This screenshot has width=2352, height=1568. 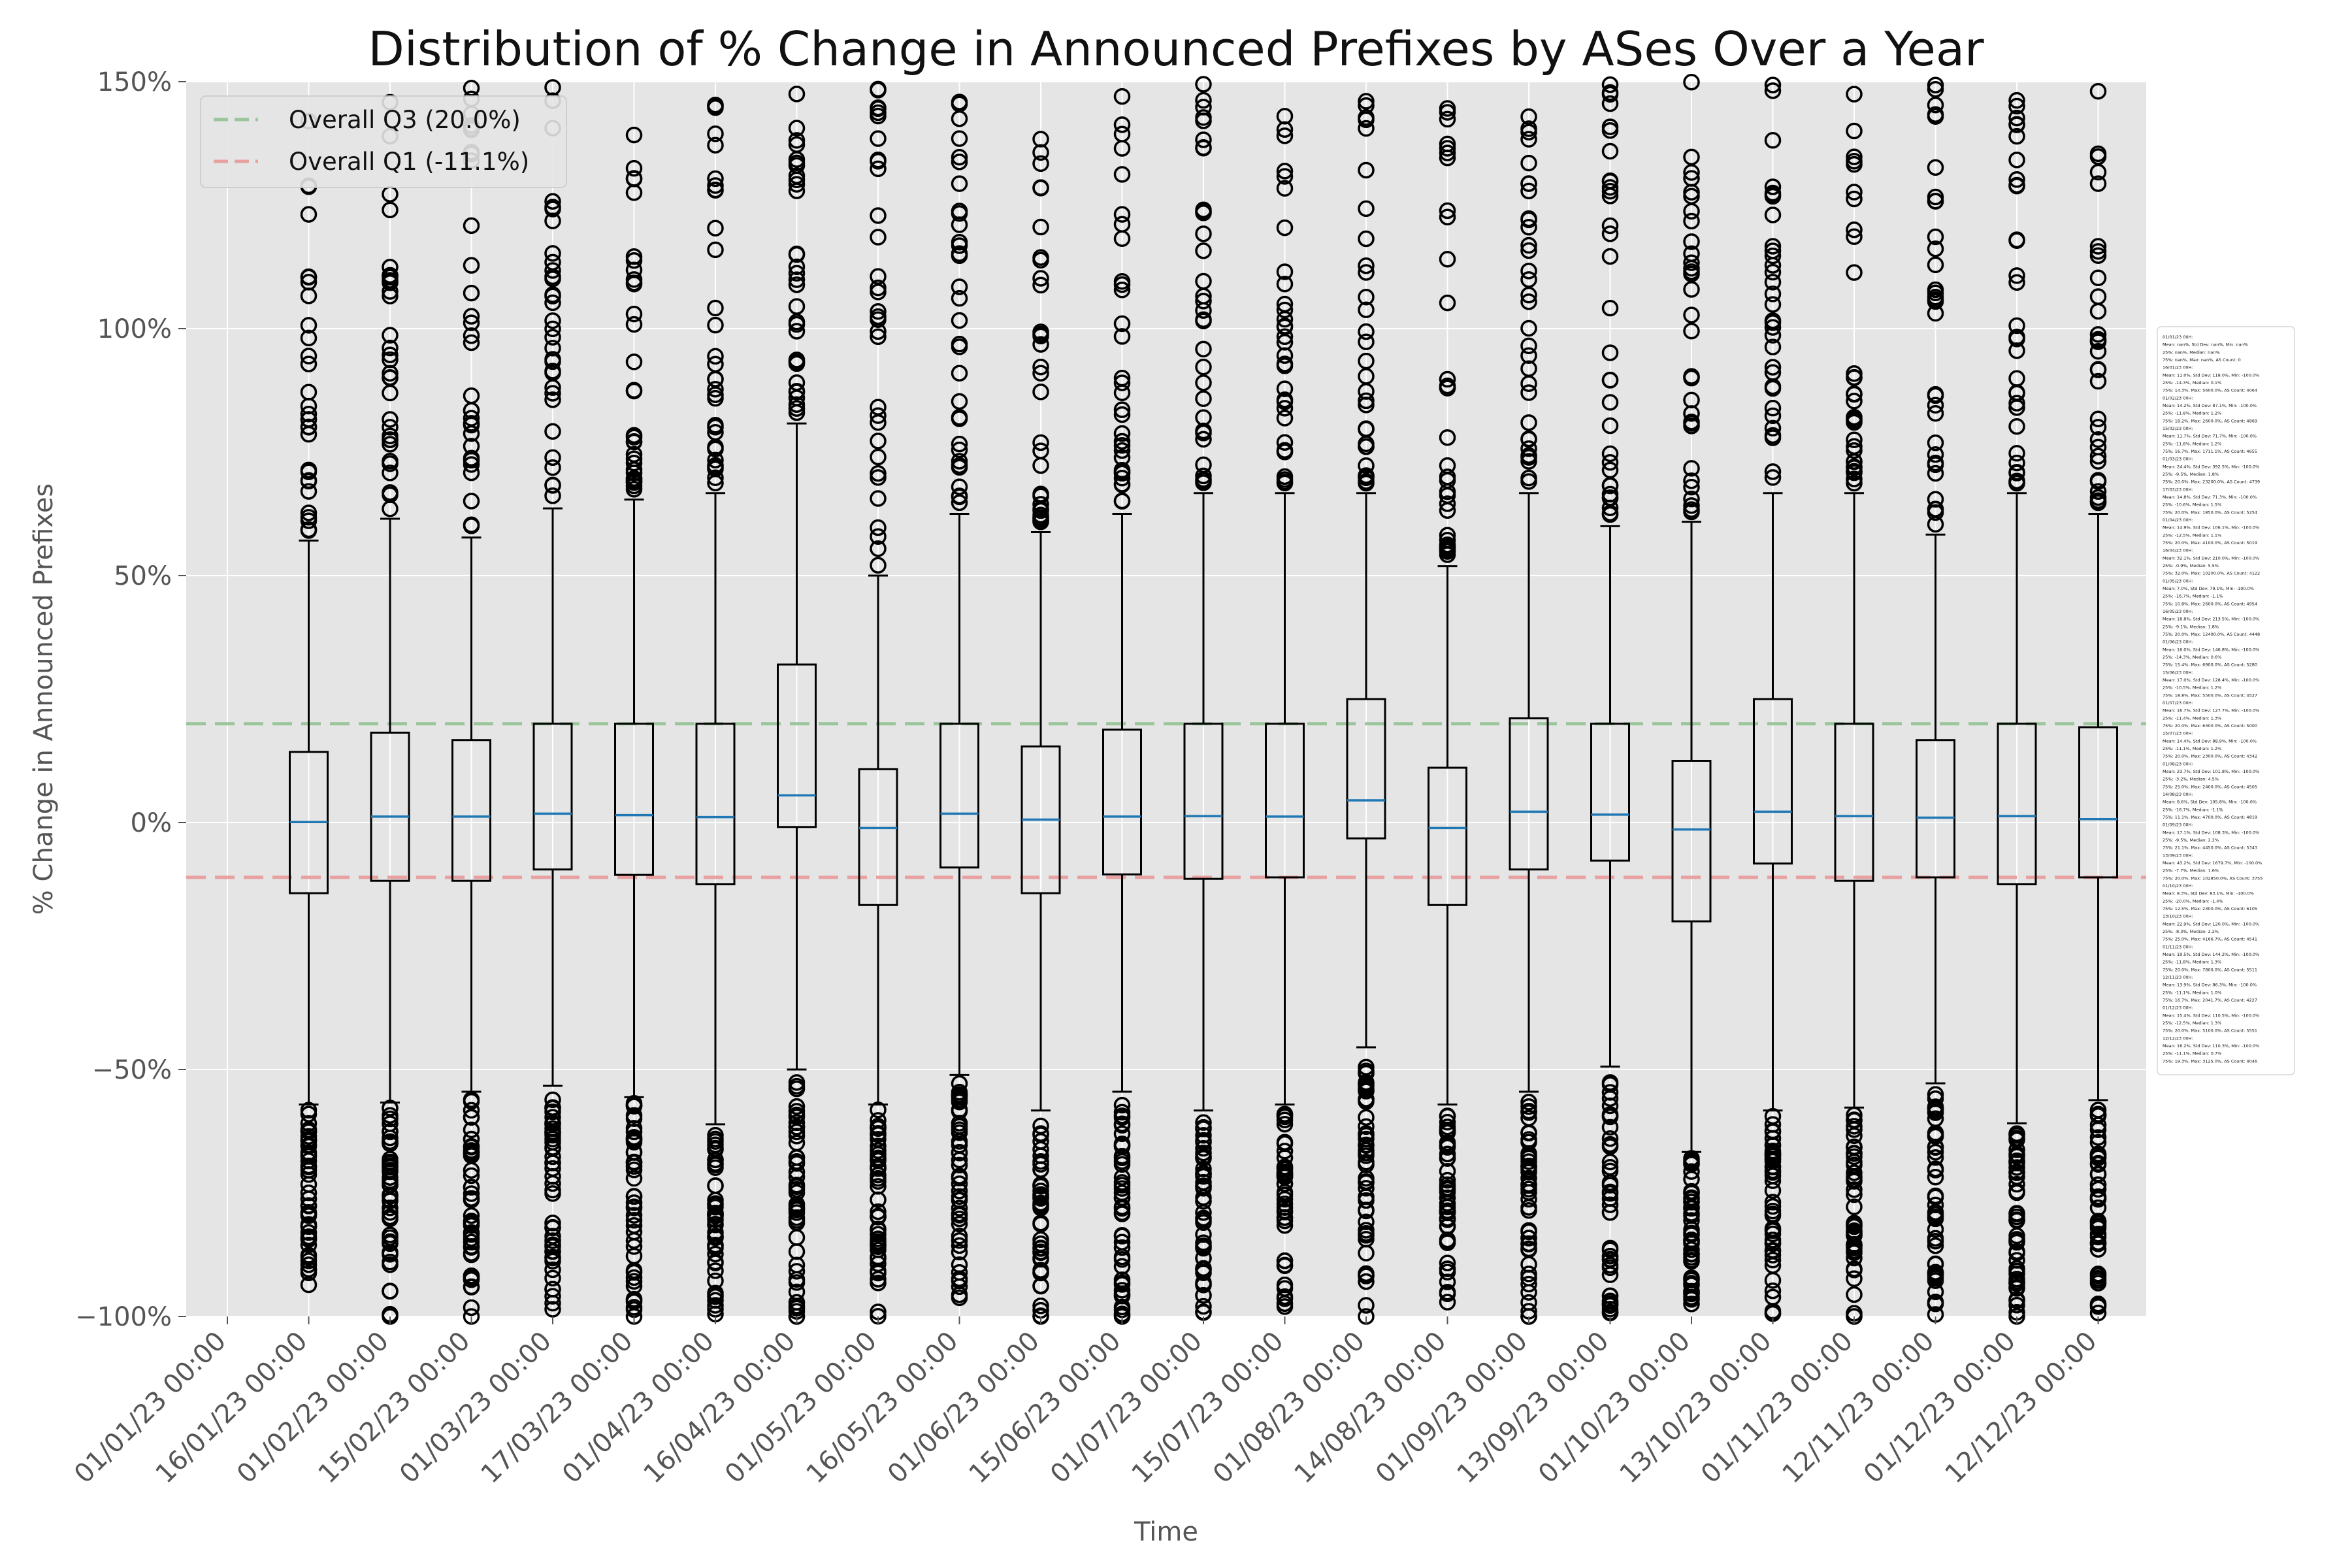 I want to click on legend: Overall Q3 (20.0%) Overall Q1 (-11.1%), so click(x=383, y=141).